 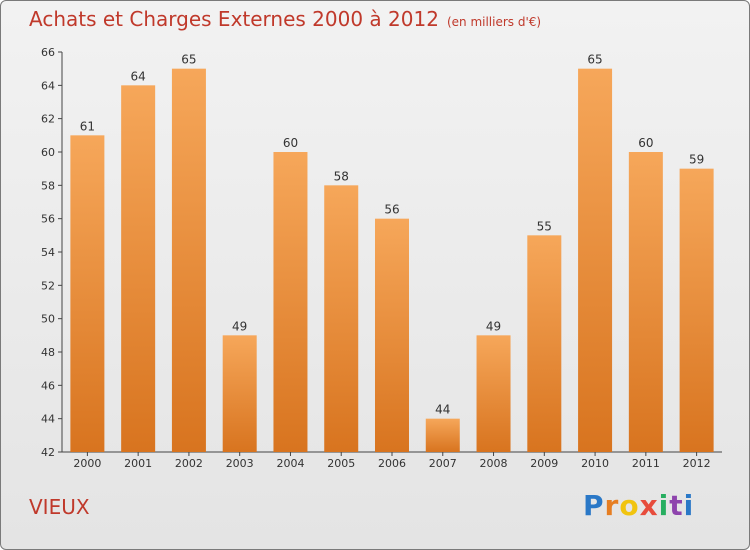 I want to click on y-tick-label: 52, so click(x=48, y=285).